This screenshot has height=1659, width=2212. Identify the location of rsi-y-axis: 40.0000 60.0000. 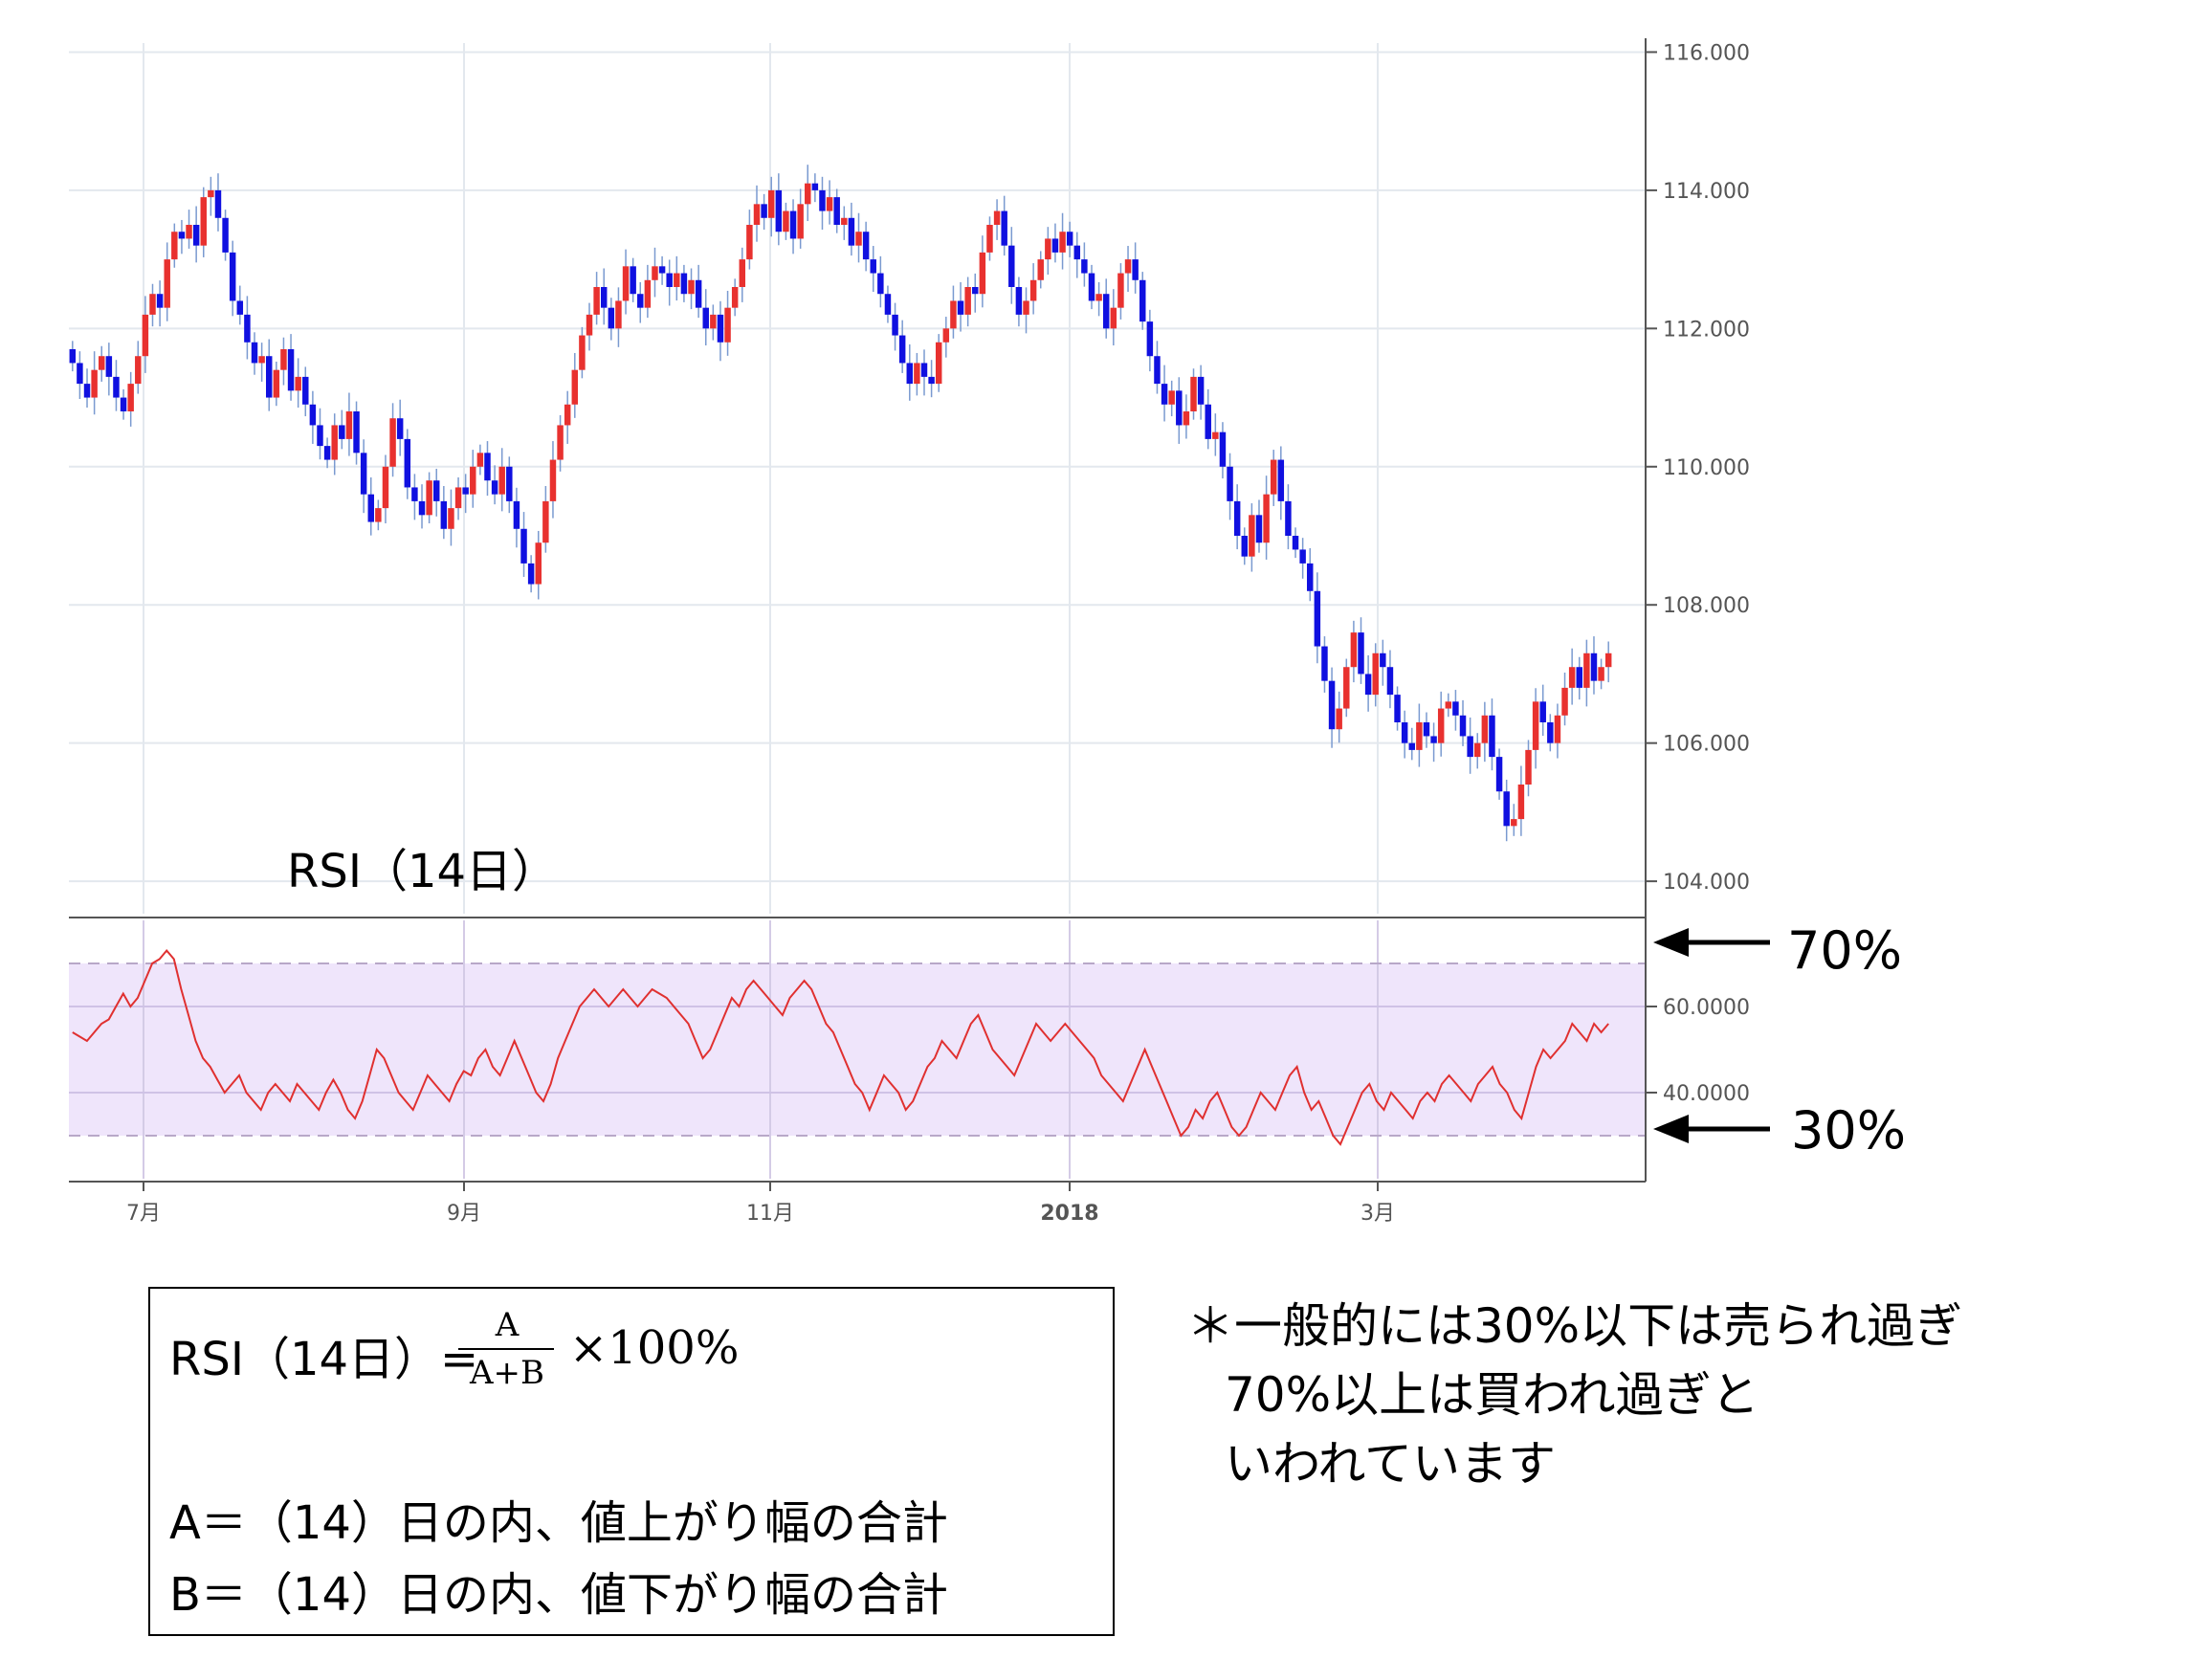
(1698, 1051).